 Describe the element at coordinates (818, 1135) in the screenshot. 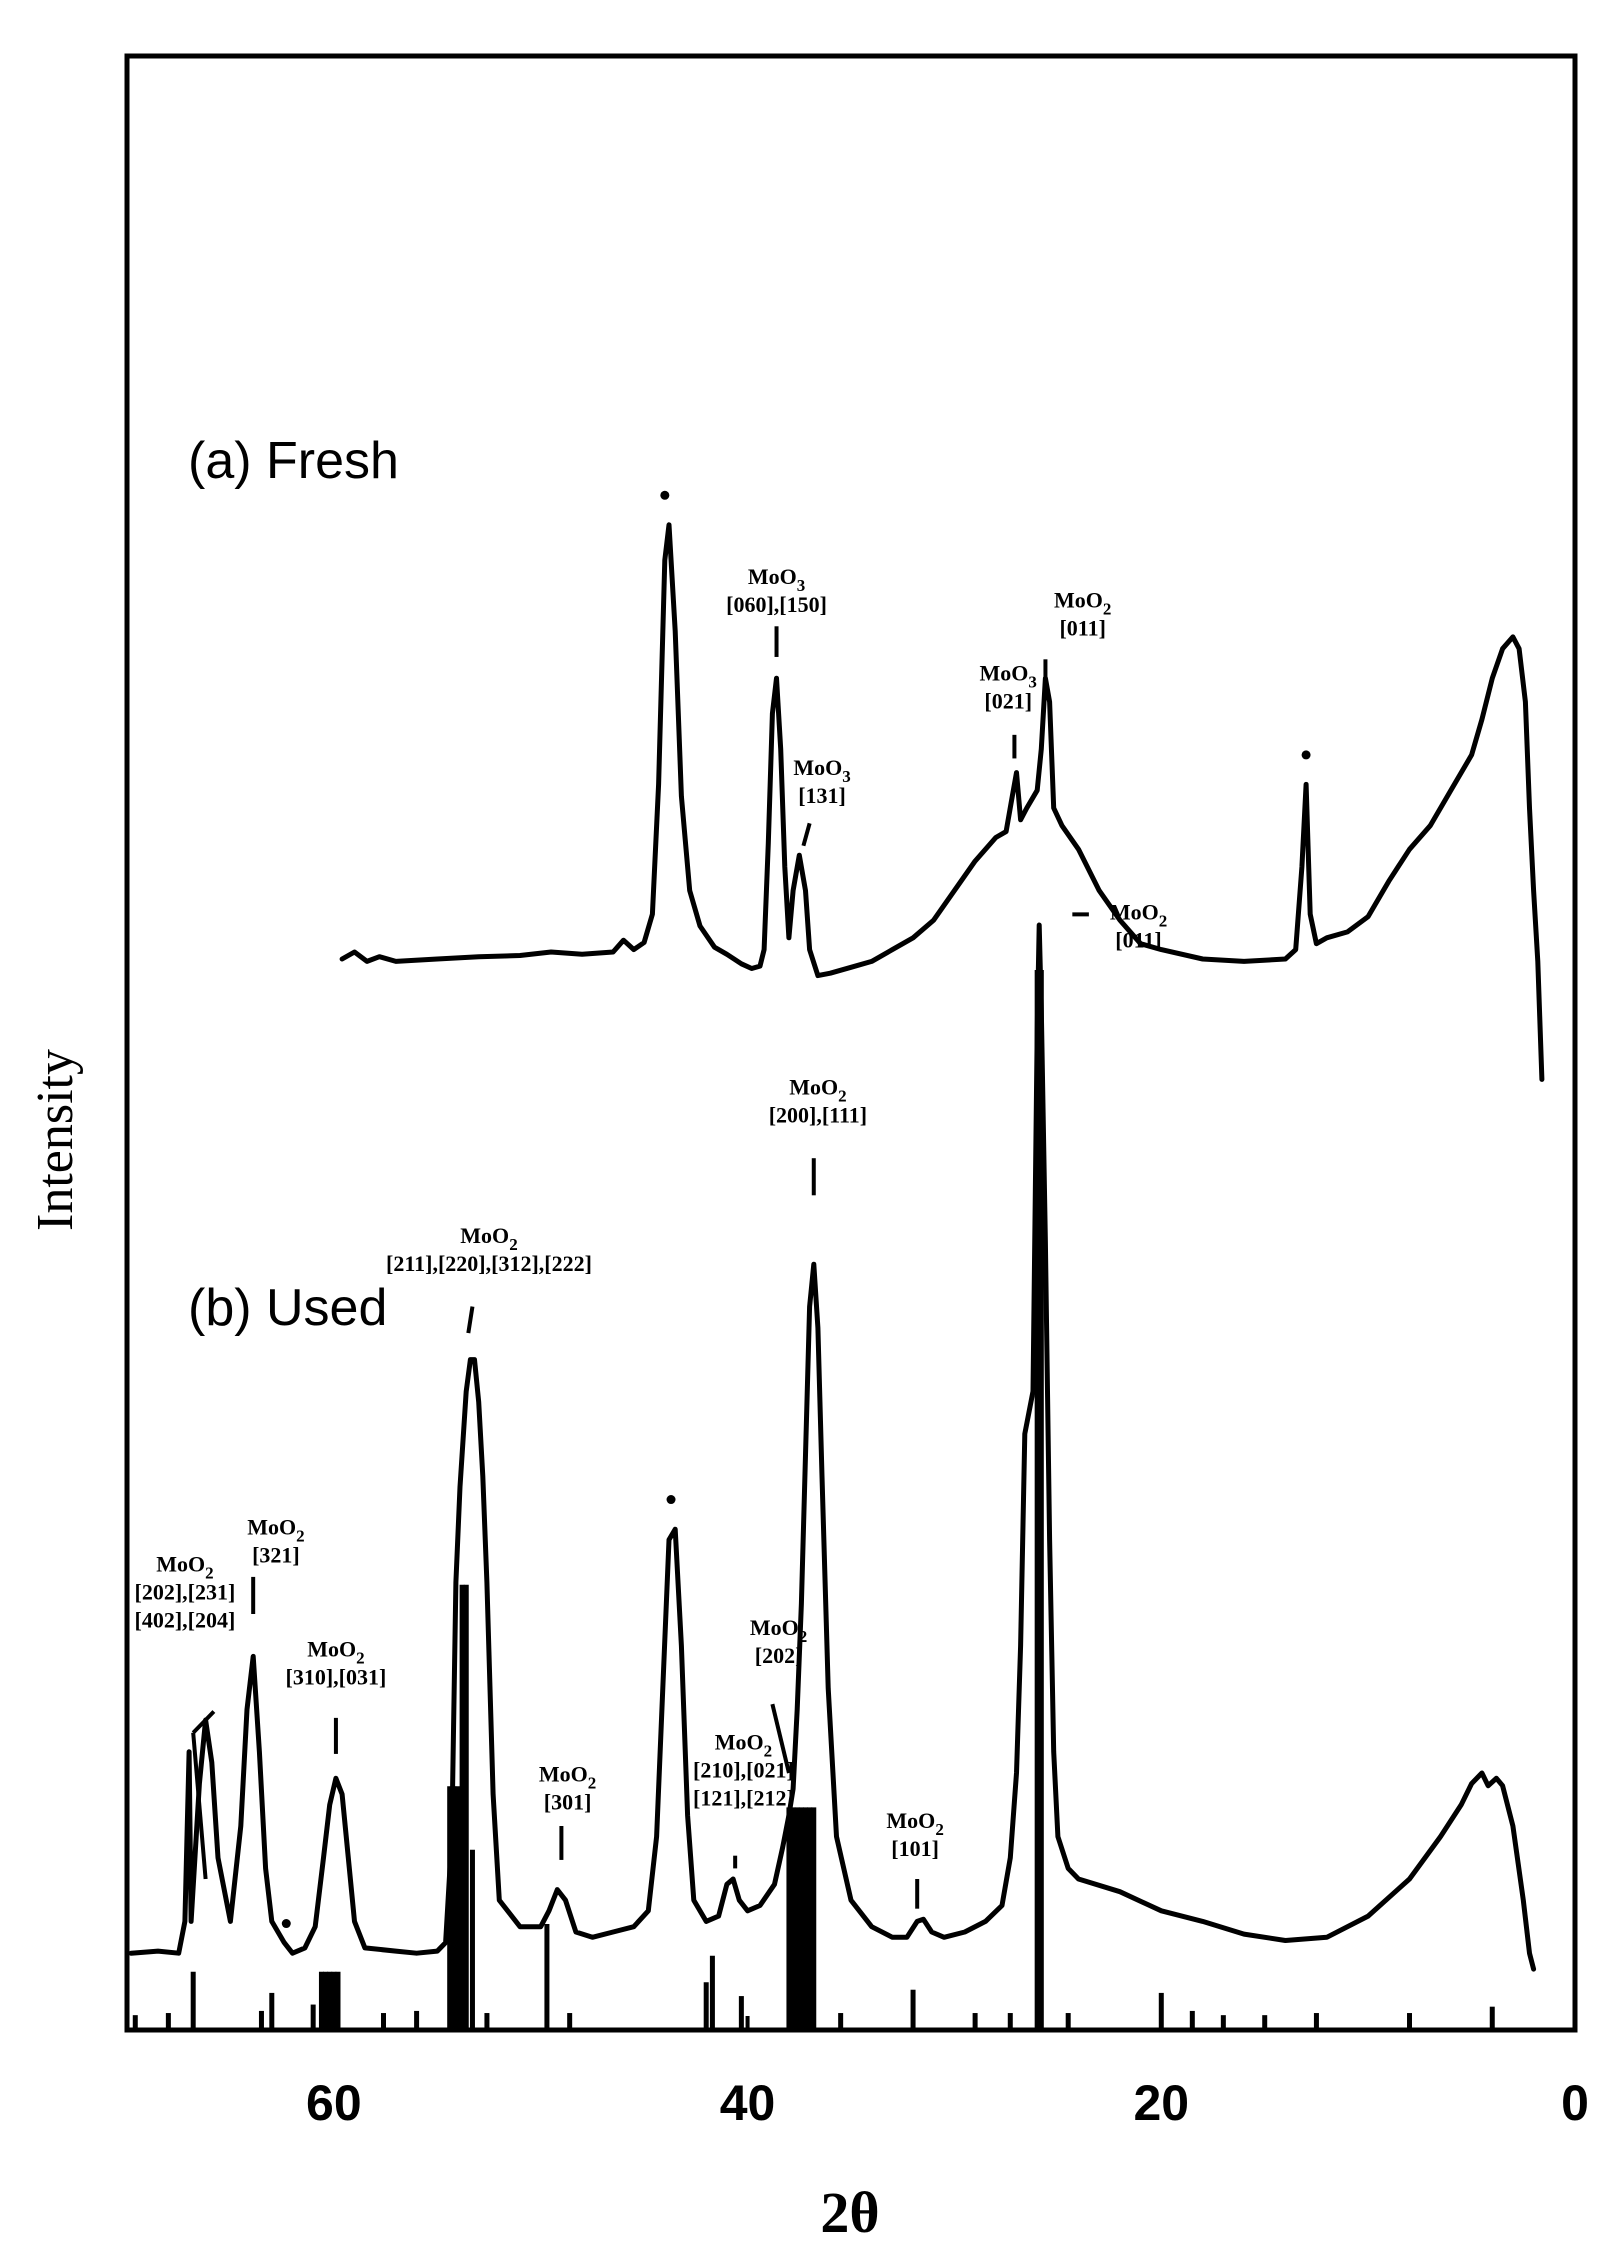

I see `annotation-b-moo2-200: MoO2[200],[111]` at that location.